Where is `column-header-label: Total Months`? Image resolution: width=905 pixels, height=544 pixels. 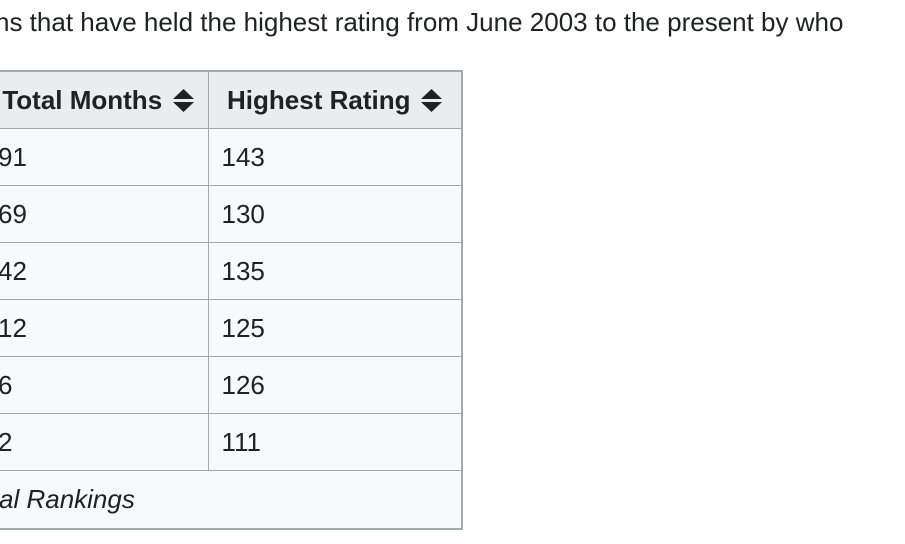
column-header-label: Total Months is located at coordinates (82, 99).